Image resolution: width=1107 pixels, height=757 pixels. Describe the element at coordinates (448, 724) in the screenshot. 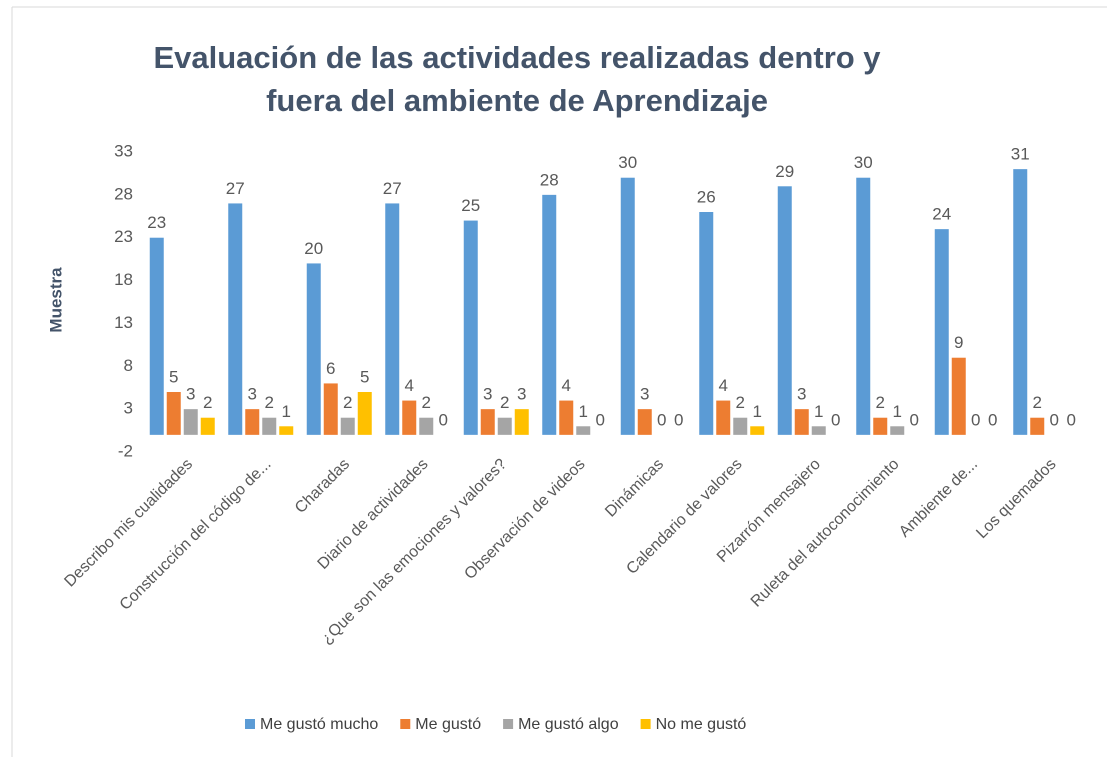

I see `legend-label: Me gustó` at that location.